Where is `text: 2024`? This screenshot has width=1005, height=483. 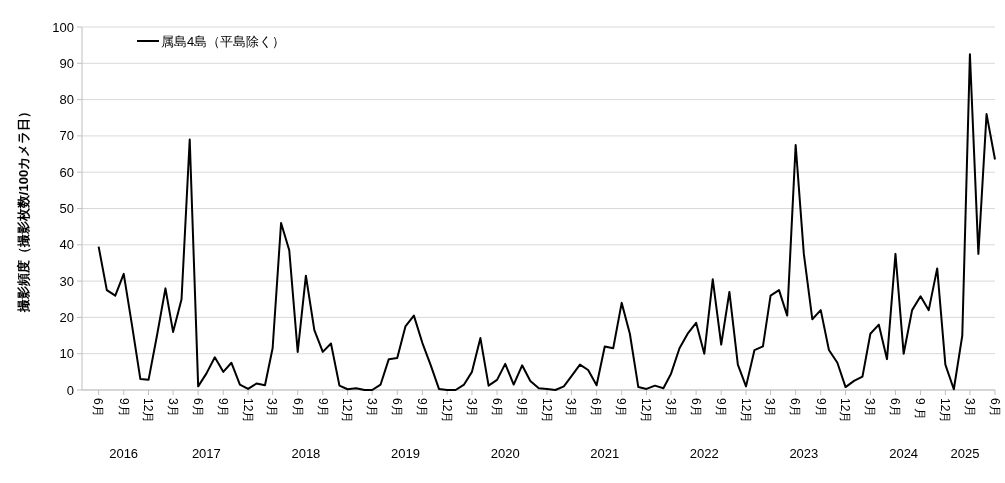
text: 2024 is located at coordinates (904, 453).